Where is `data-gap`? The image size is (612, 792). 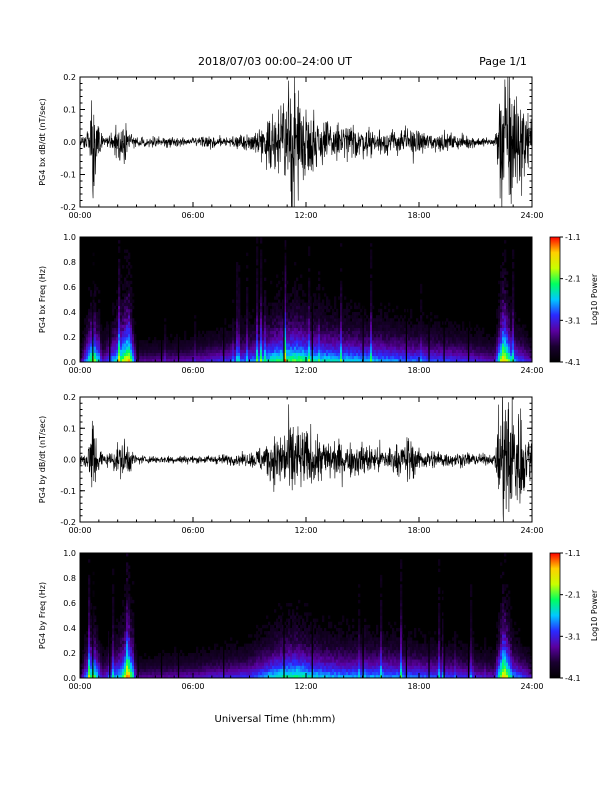 data-gap is located at coordinates (161, 299).